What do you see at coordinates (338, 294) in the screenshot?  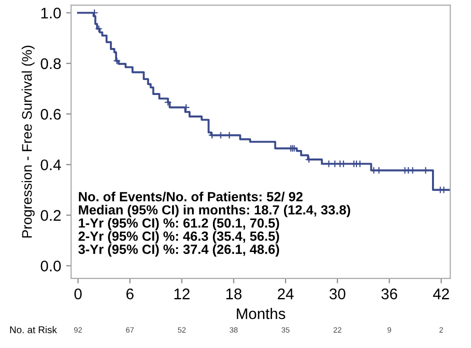 I see `x-tick-label: 30` at bounding box center [338, 294].